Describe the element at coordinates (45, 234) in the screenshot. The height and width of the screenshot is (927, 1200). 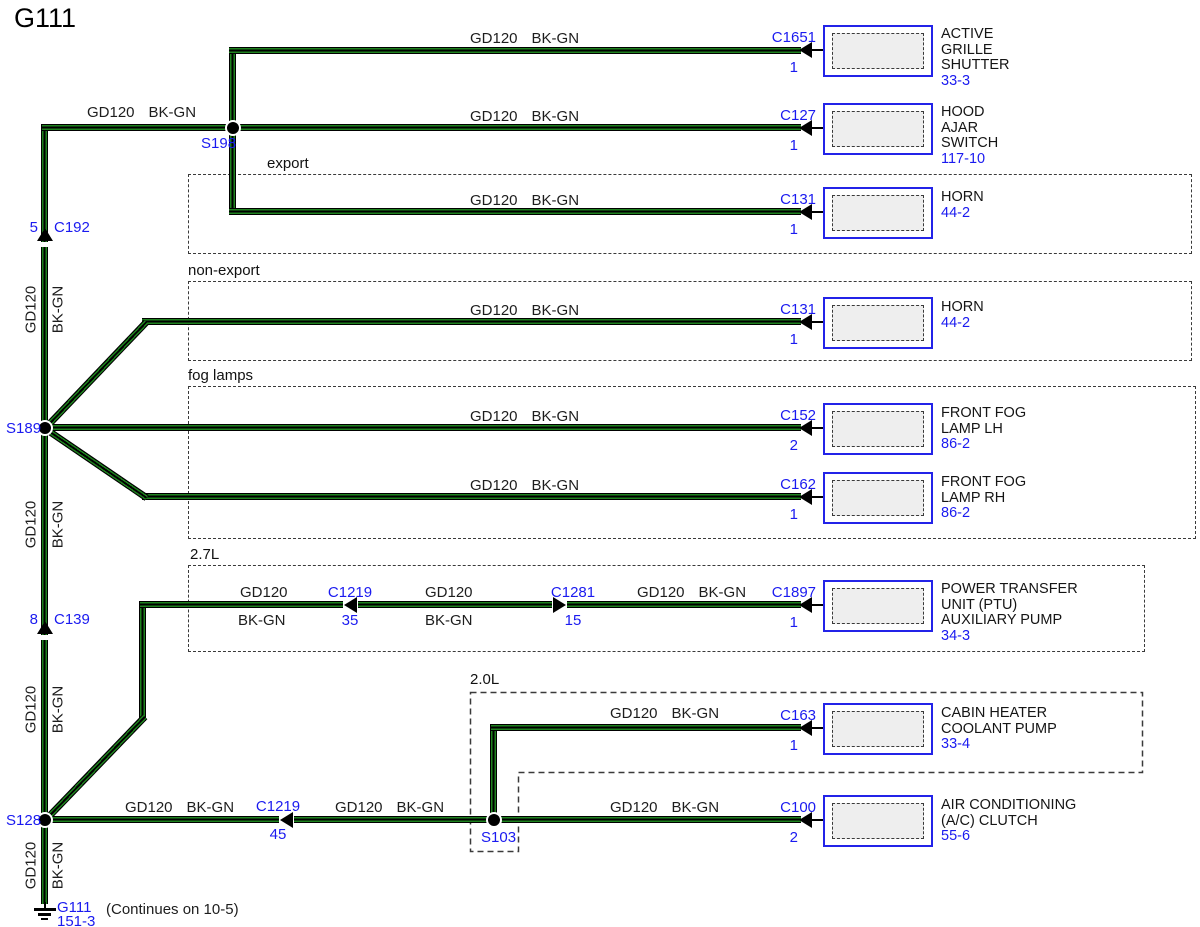
I see `connector-c192-arrow-icon` at that location.